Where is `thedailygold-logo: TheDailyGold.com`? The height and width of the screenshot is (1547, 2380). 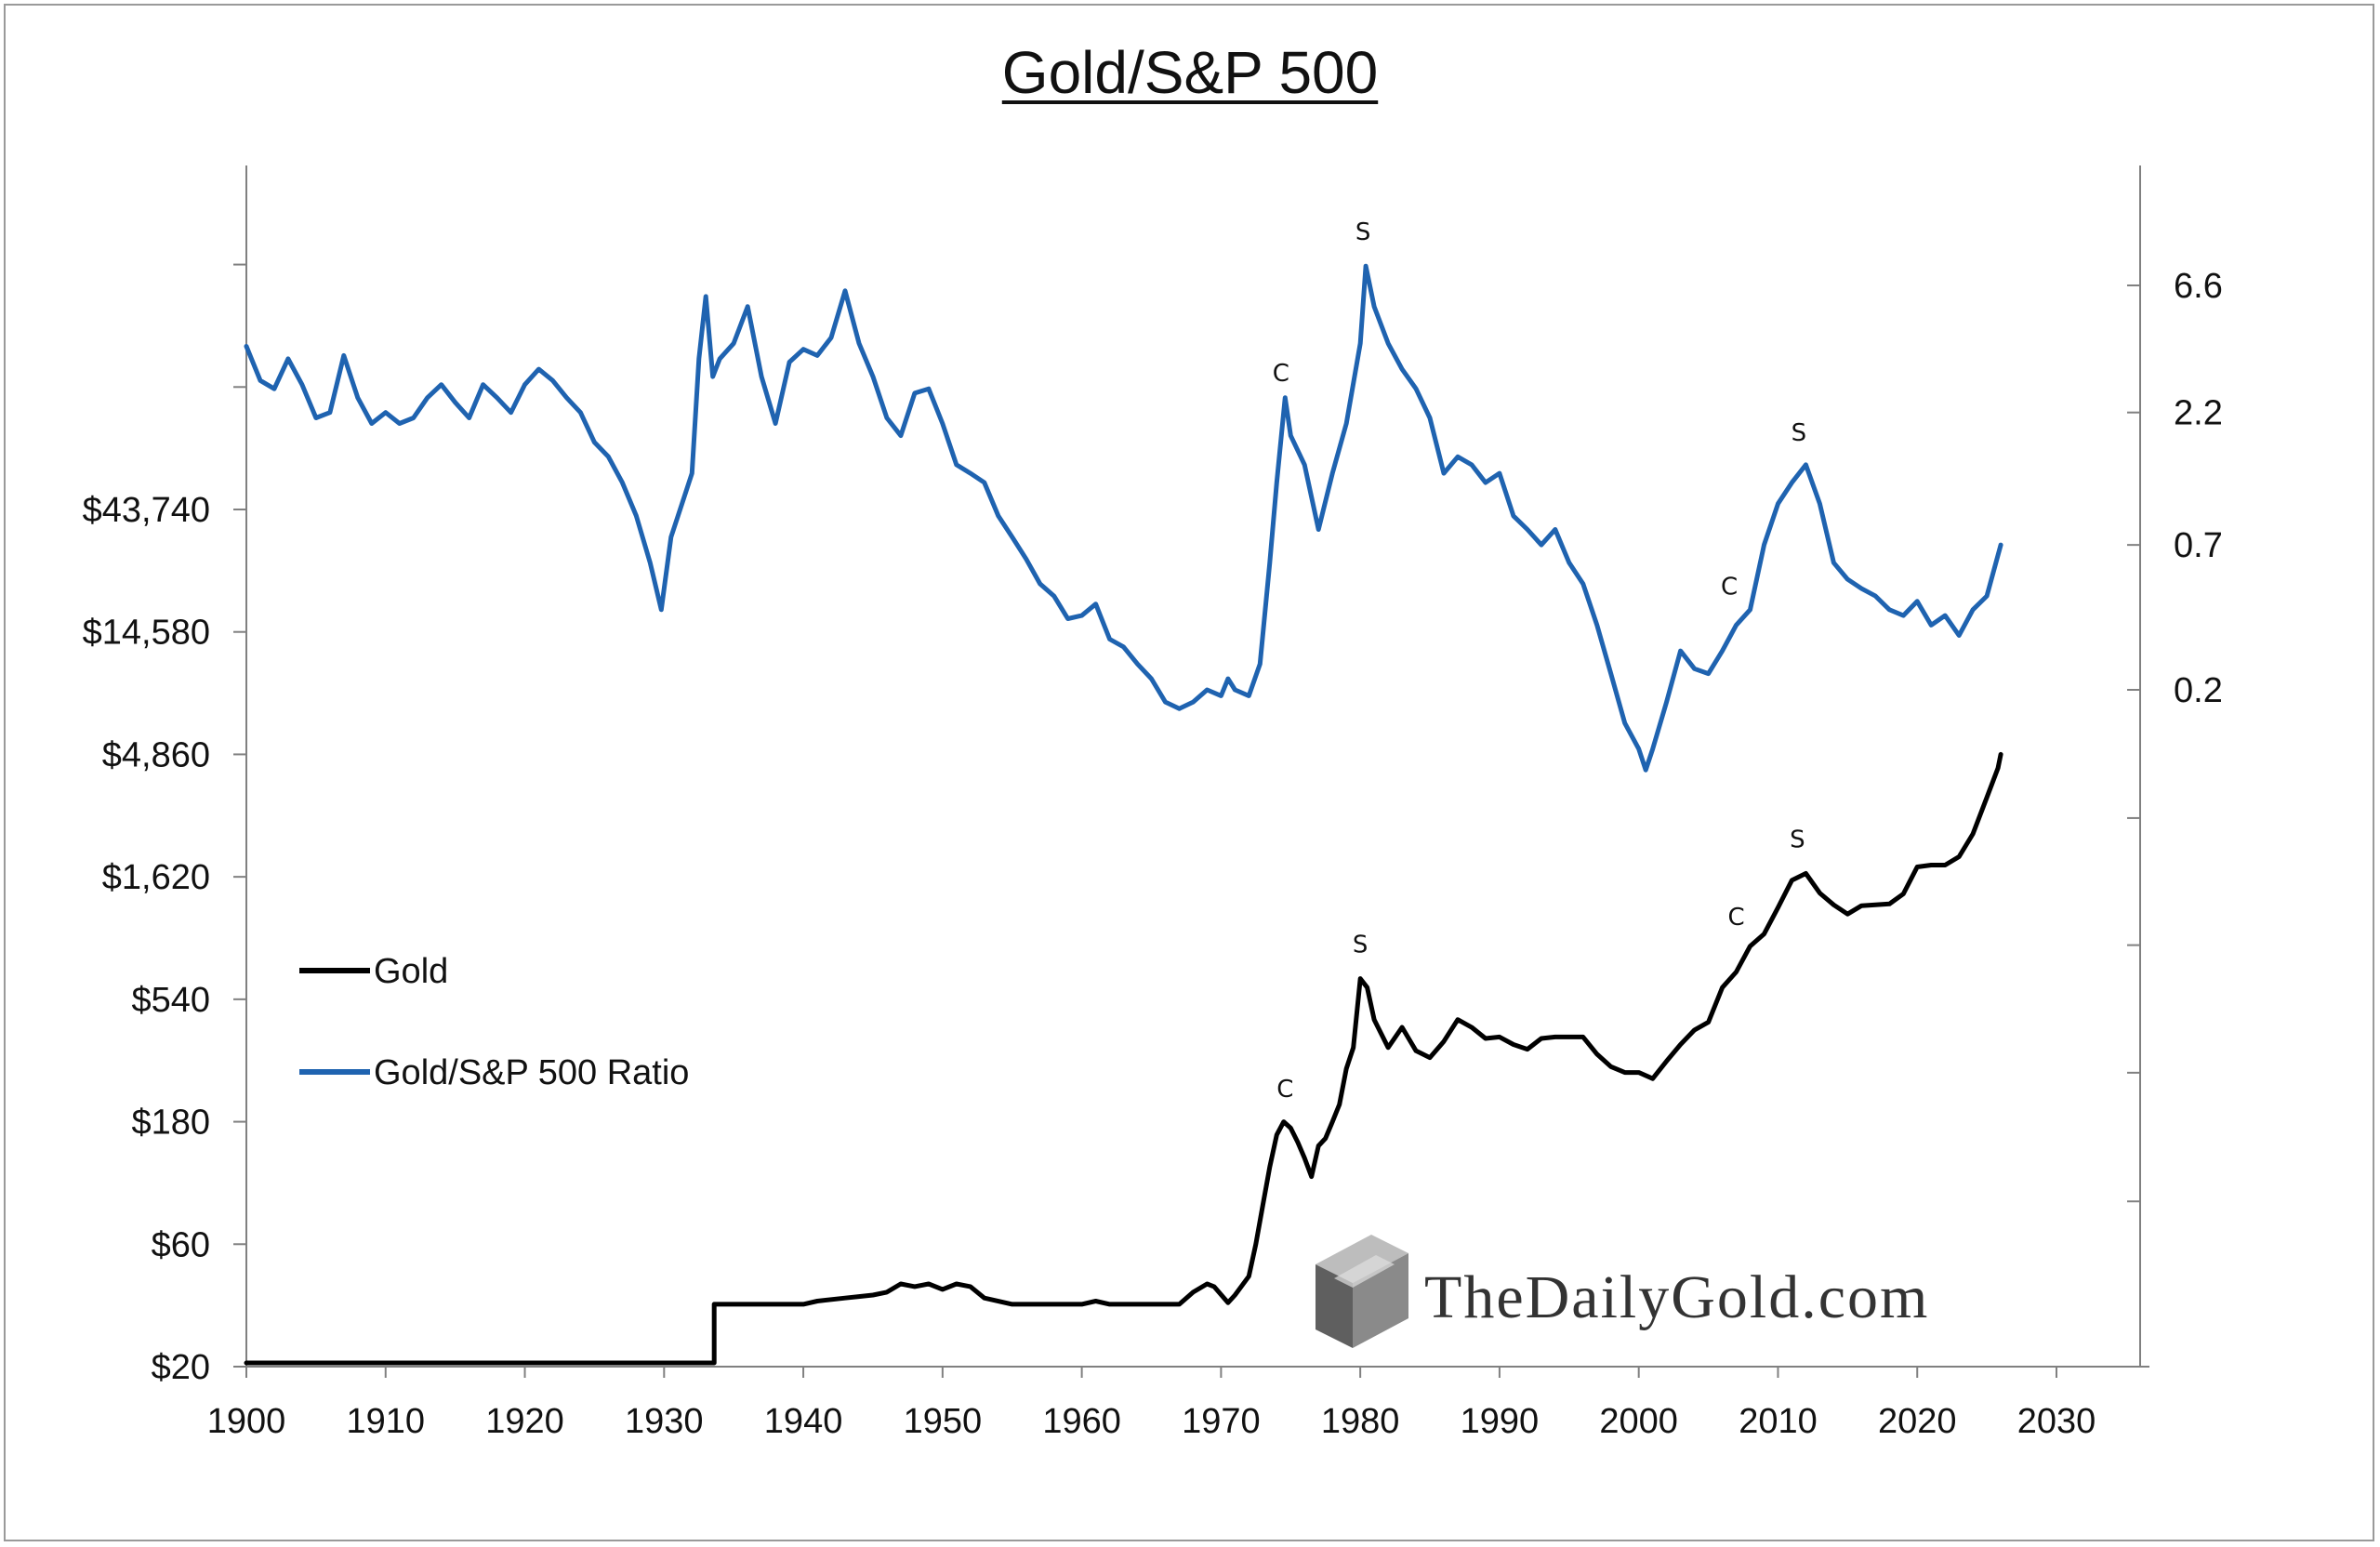 thedailygold-logo: TheDailyGold.com is located at coordinates (1622, 1291).